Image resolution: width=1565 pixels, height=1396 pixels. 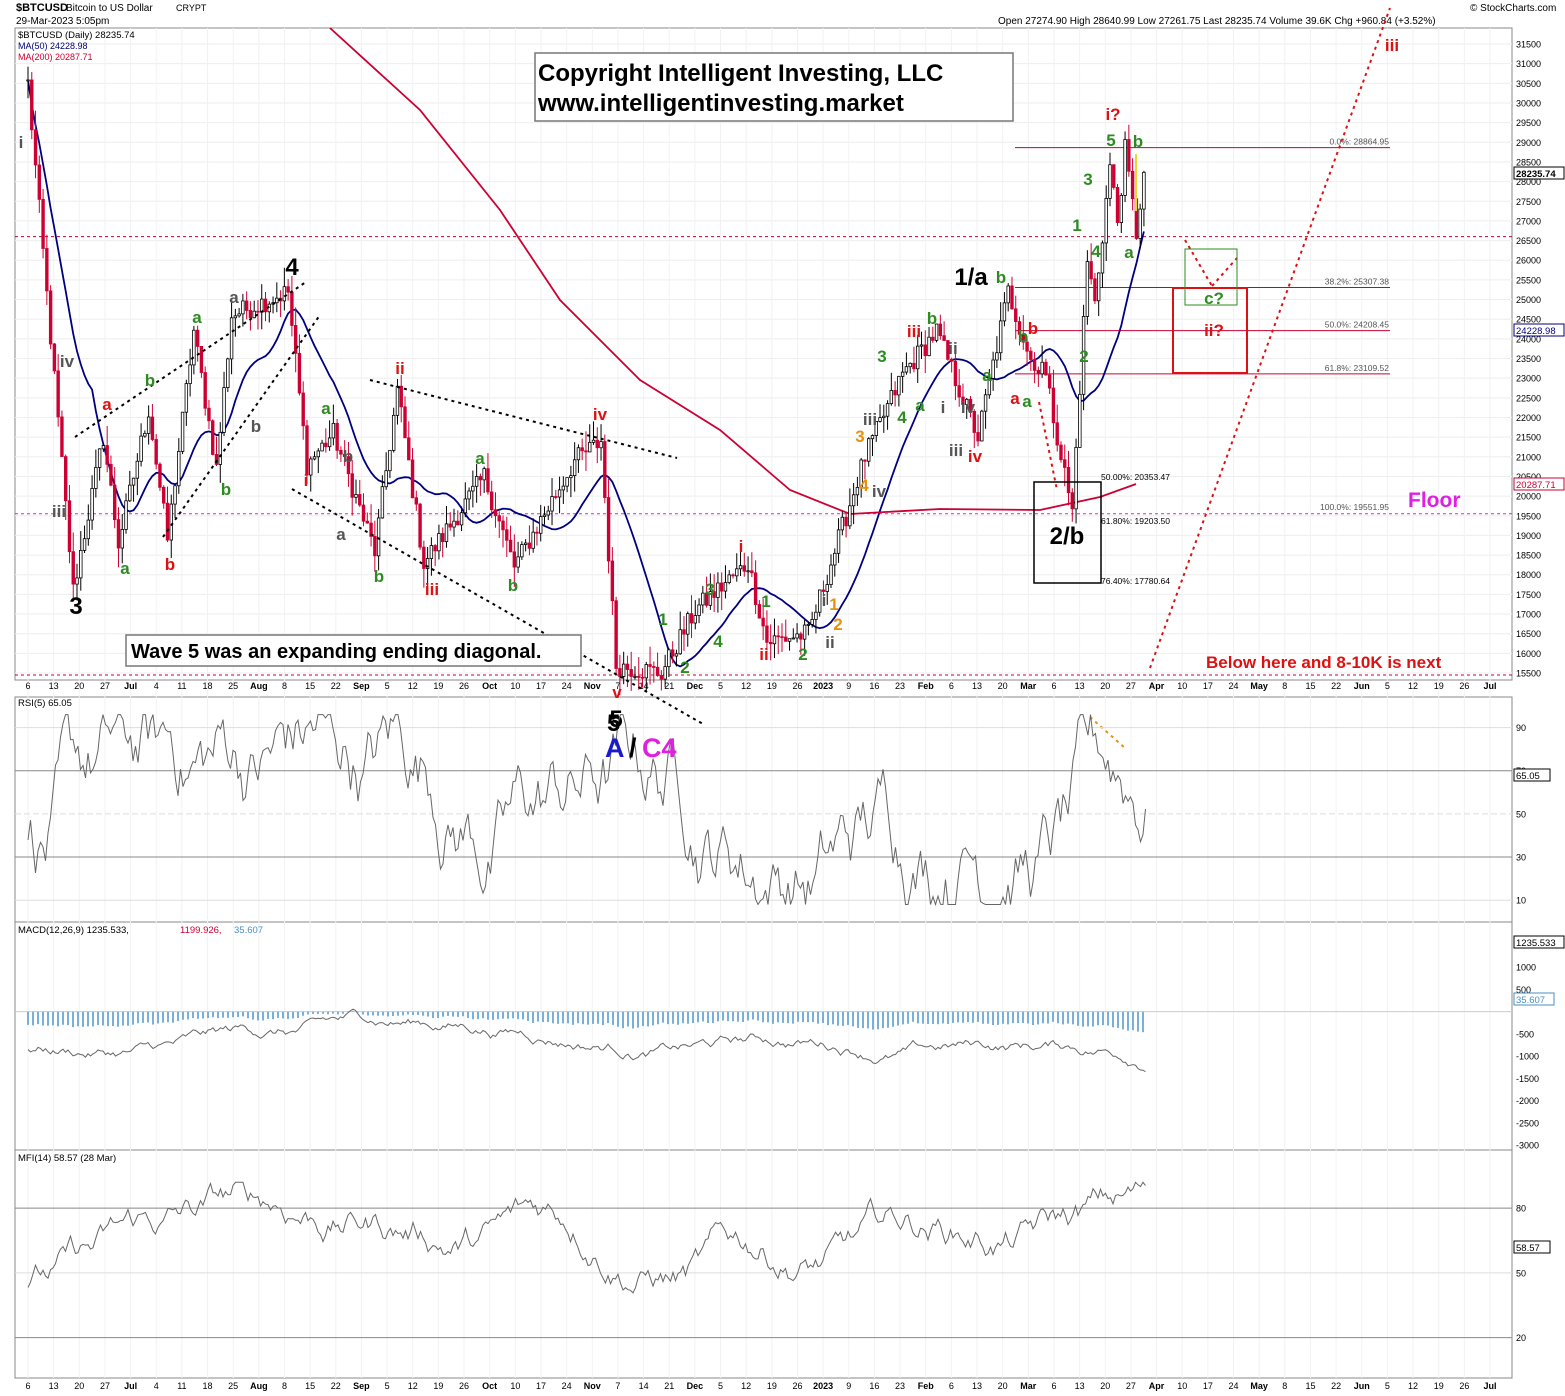 What do you see at coordinates (1336, 1386) in the screenshot?
I see `x-tick-label-bottom: 22` at bounding box center [1336, 1386].